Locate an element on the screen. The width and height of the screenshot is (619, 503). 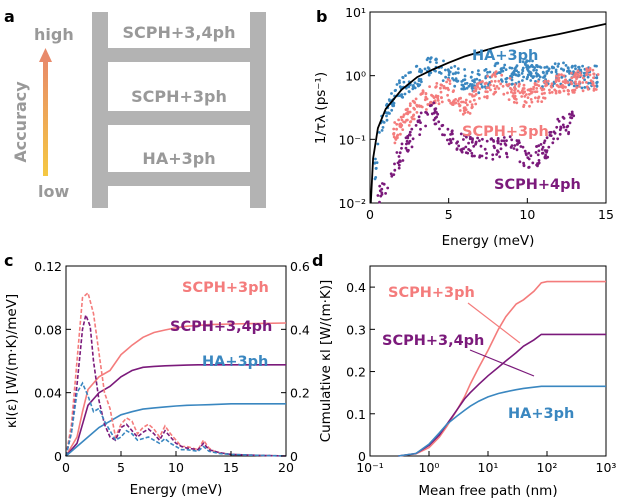
panel-b-letter: b is located at coordinates (321, 16).